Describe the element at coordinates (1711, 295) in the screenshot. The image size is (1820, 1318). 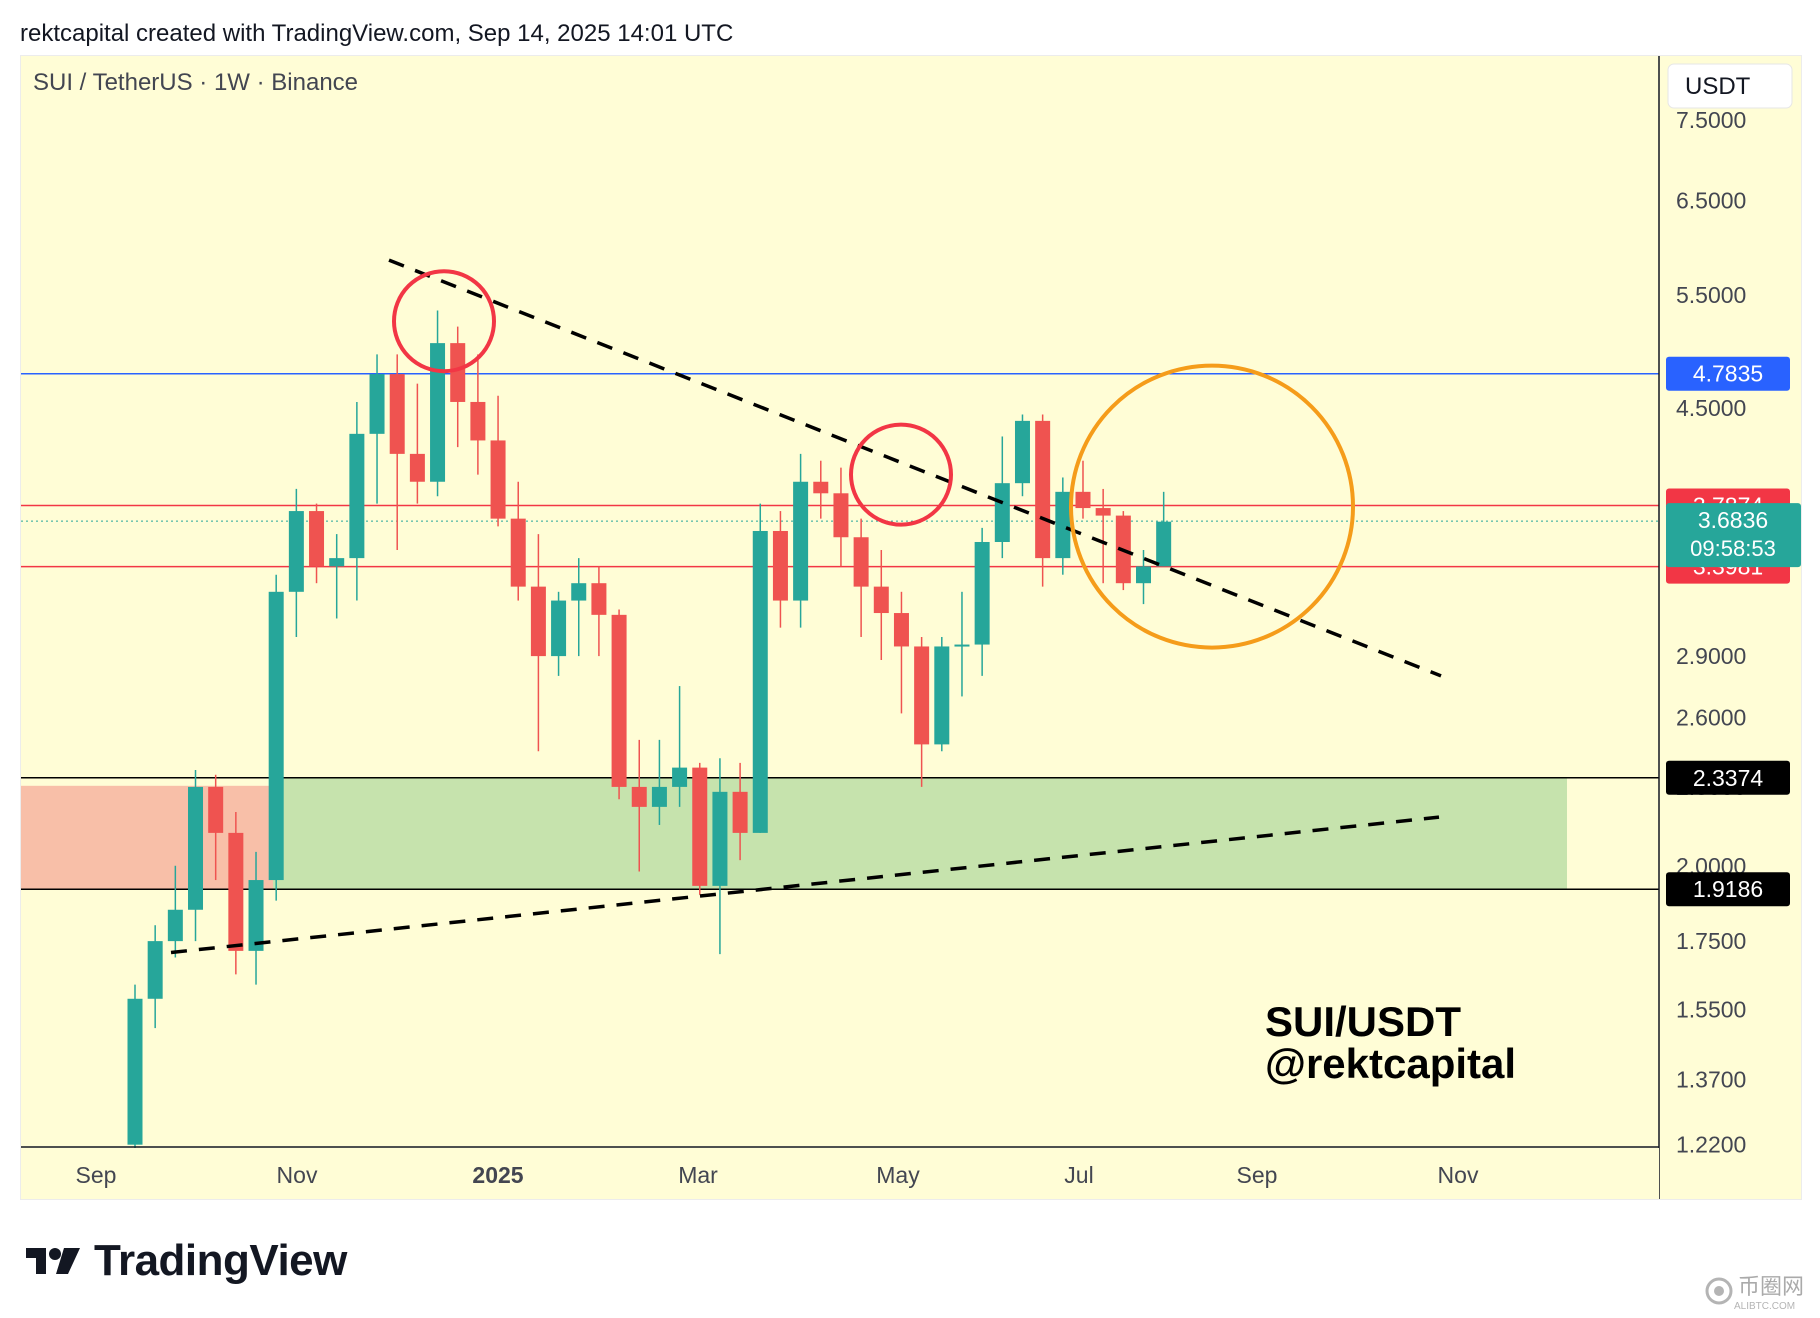
I see `y-tick-label-2: 5.5000` at that location.